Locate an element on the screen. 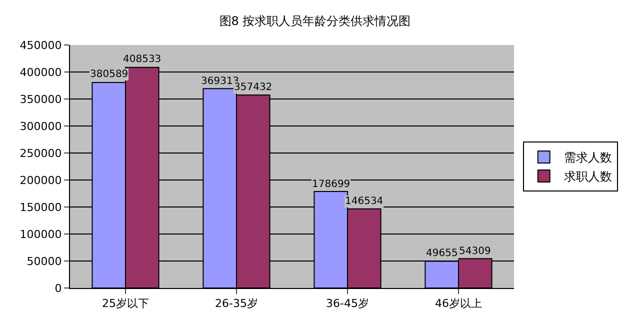 The width and height of the screenshot is (630, 328). y-tick-label: 150000 is located at coordinates (41, 207).